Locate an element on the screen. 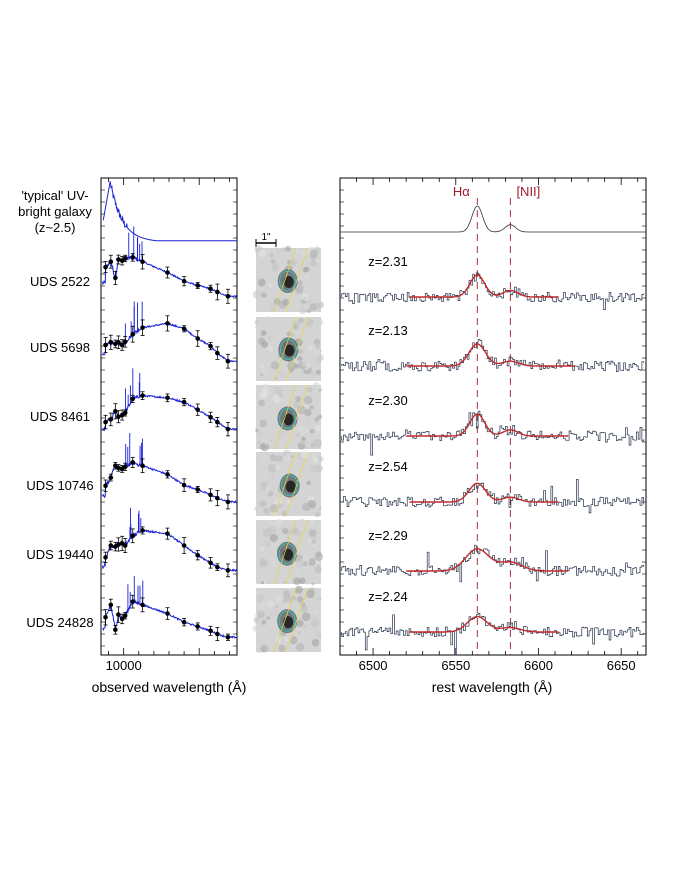 The width and height of the screenshot is (680, 880). line-label: Hα is located at coordinates (461, 191).